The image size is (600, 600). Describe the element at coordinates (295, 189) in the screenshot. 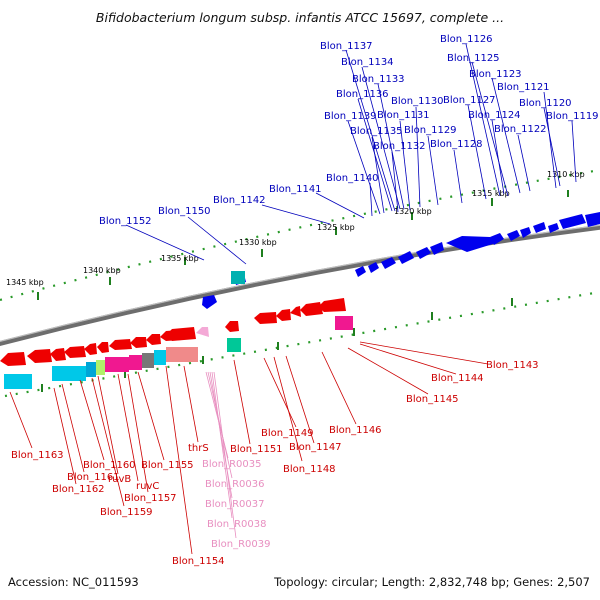

I see `gene-label: Blon_1141` at that location.